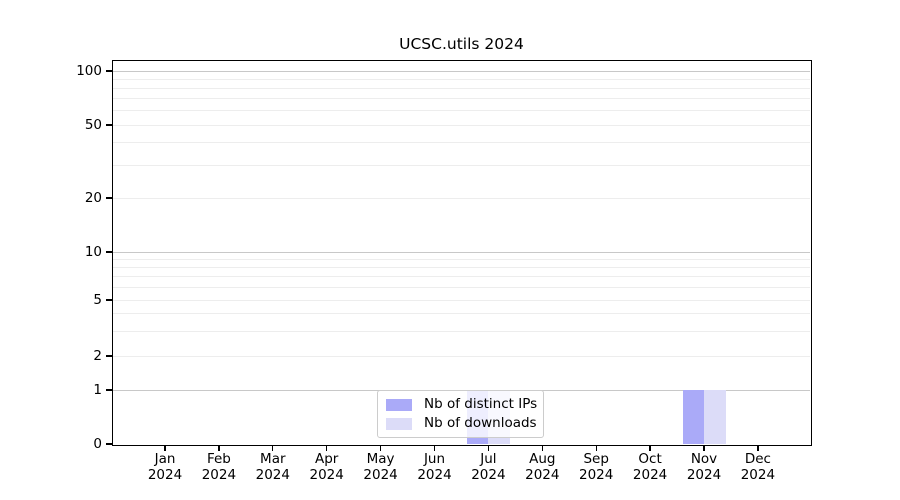  Describe the element at coordinates (93, 197) in the screenshot. I see `y-tick-label-20: 20` at that location.